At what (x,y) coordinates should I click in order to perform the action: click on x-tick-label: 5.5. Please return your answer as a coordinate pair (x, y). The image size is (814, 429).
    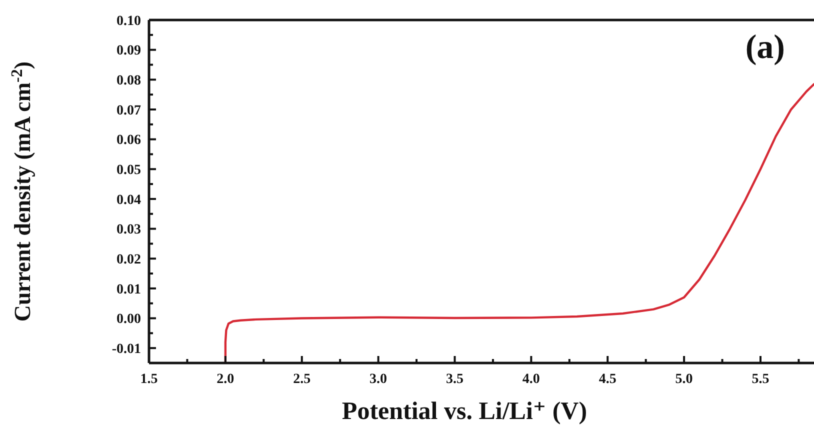
    Looking at the image, I should click on (761, 379).